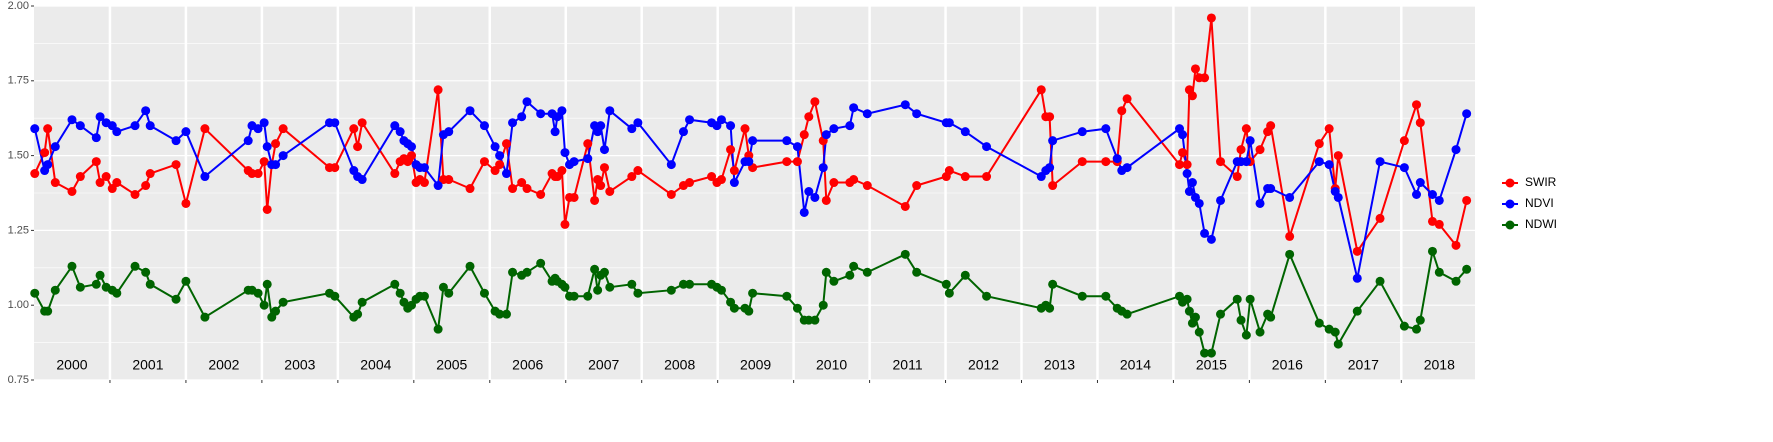 Image resolution: width=1773 pixels, height=442 pixels. What do you see at coordinates (1059, 365) in the screenshot?
I see `year-label: 2013` at bounding box center [1059, 365].